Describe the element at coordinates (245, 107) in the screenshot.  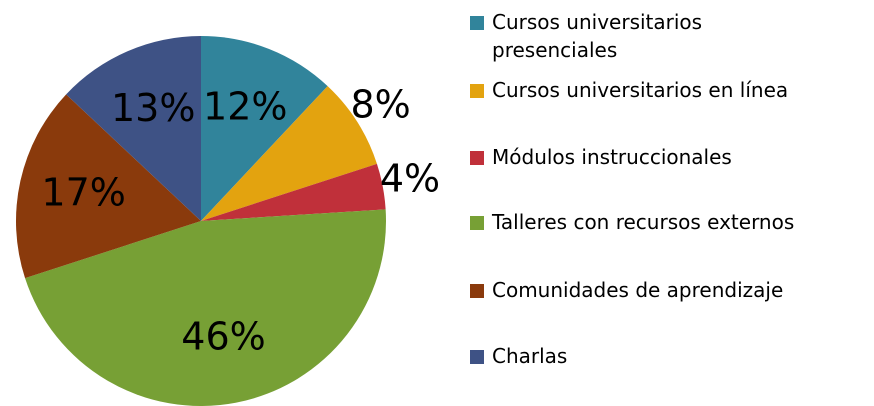
I see `data-label: 12%` at that location.